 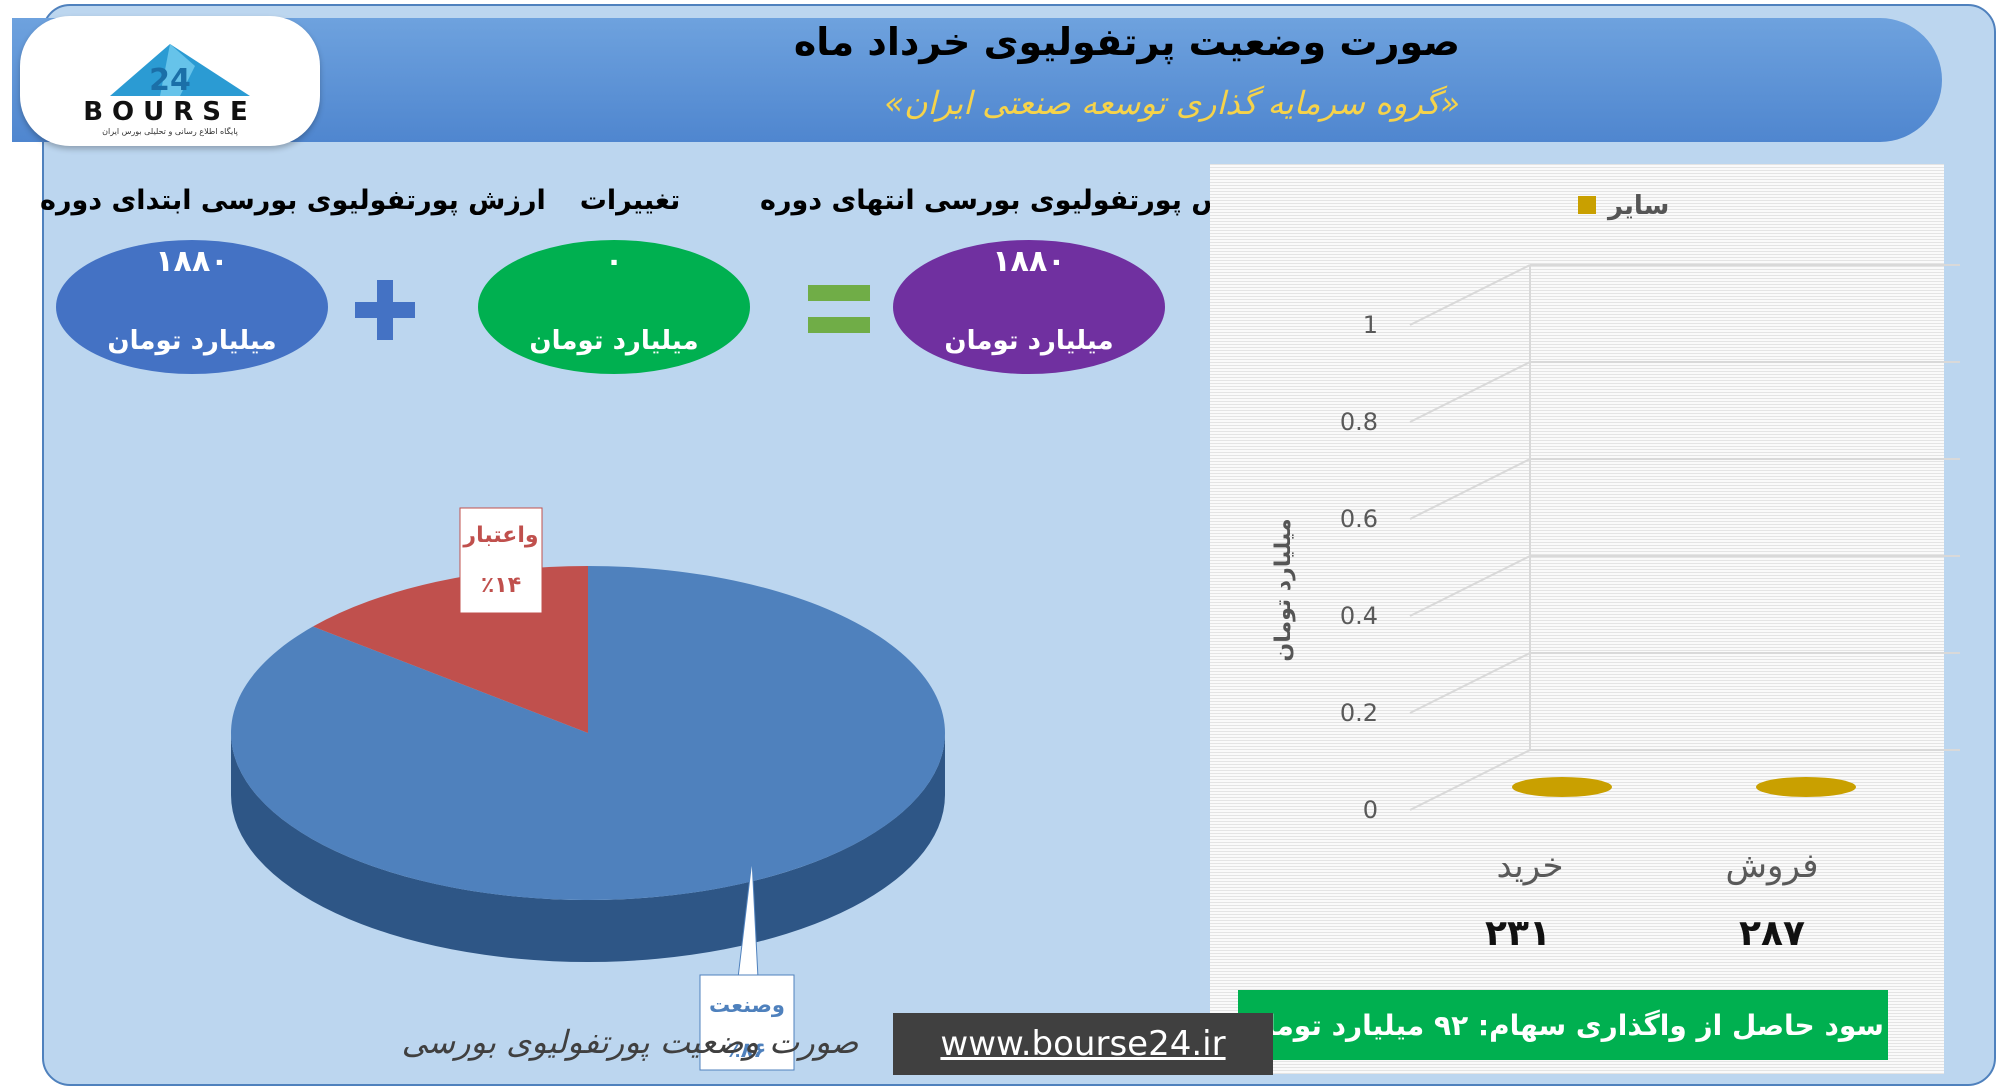 I want to click on website-link: www.bourse24.ir, so click(x=1083, y=1044).